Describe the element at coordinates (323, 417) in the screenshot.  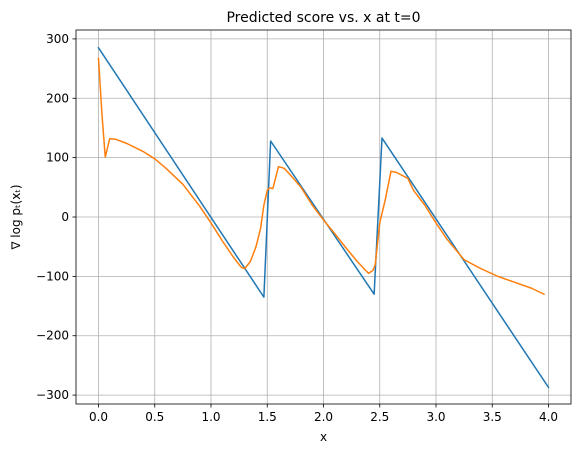
I see `x-tick-label-4: 2.0` at that location.